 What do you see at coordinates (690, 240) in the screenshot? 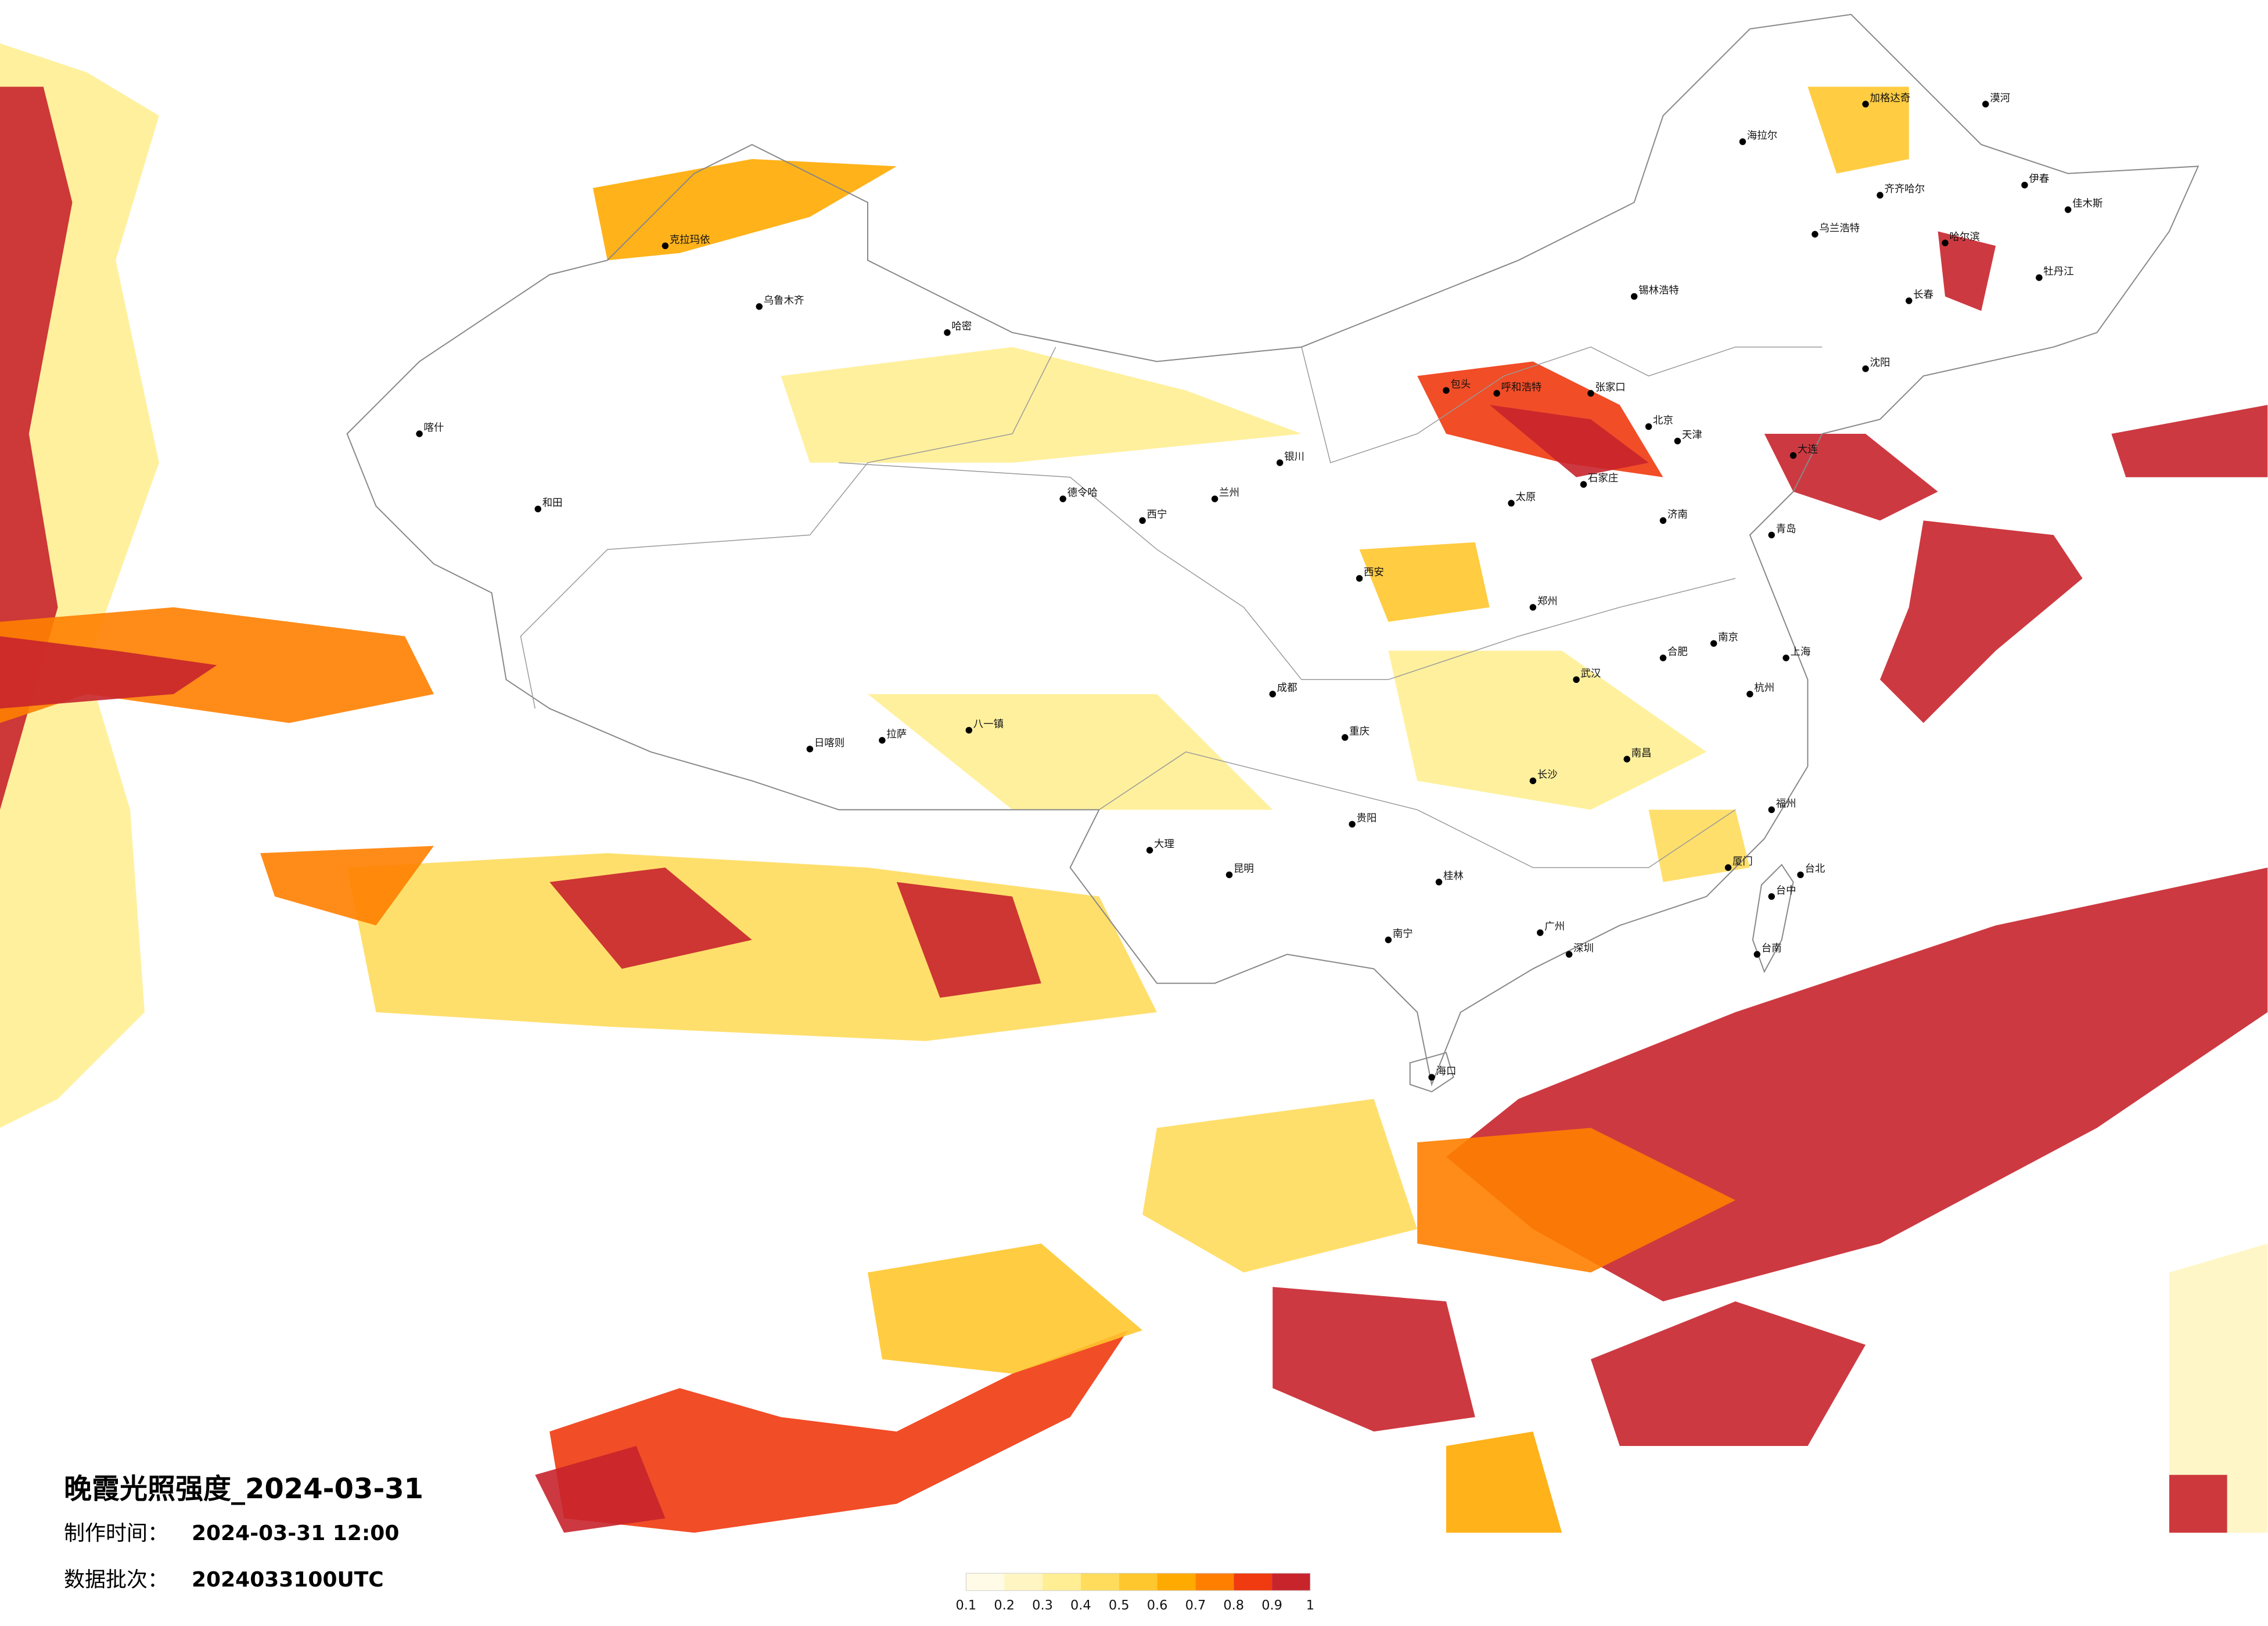
I see `city-label: 克拉玛依` at bounding box center [690, 240].